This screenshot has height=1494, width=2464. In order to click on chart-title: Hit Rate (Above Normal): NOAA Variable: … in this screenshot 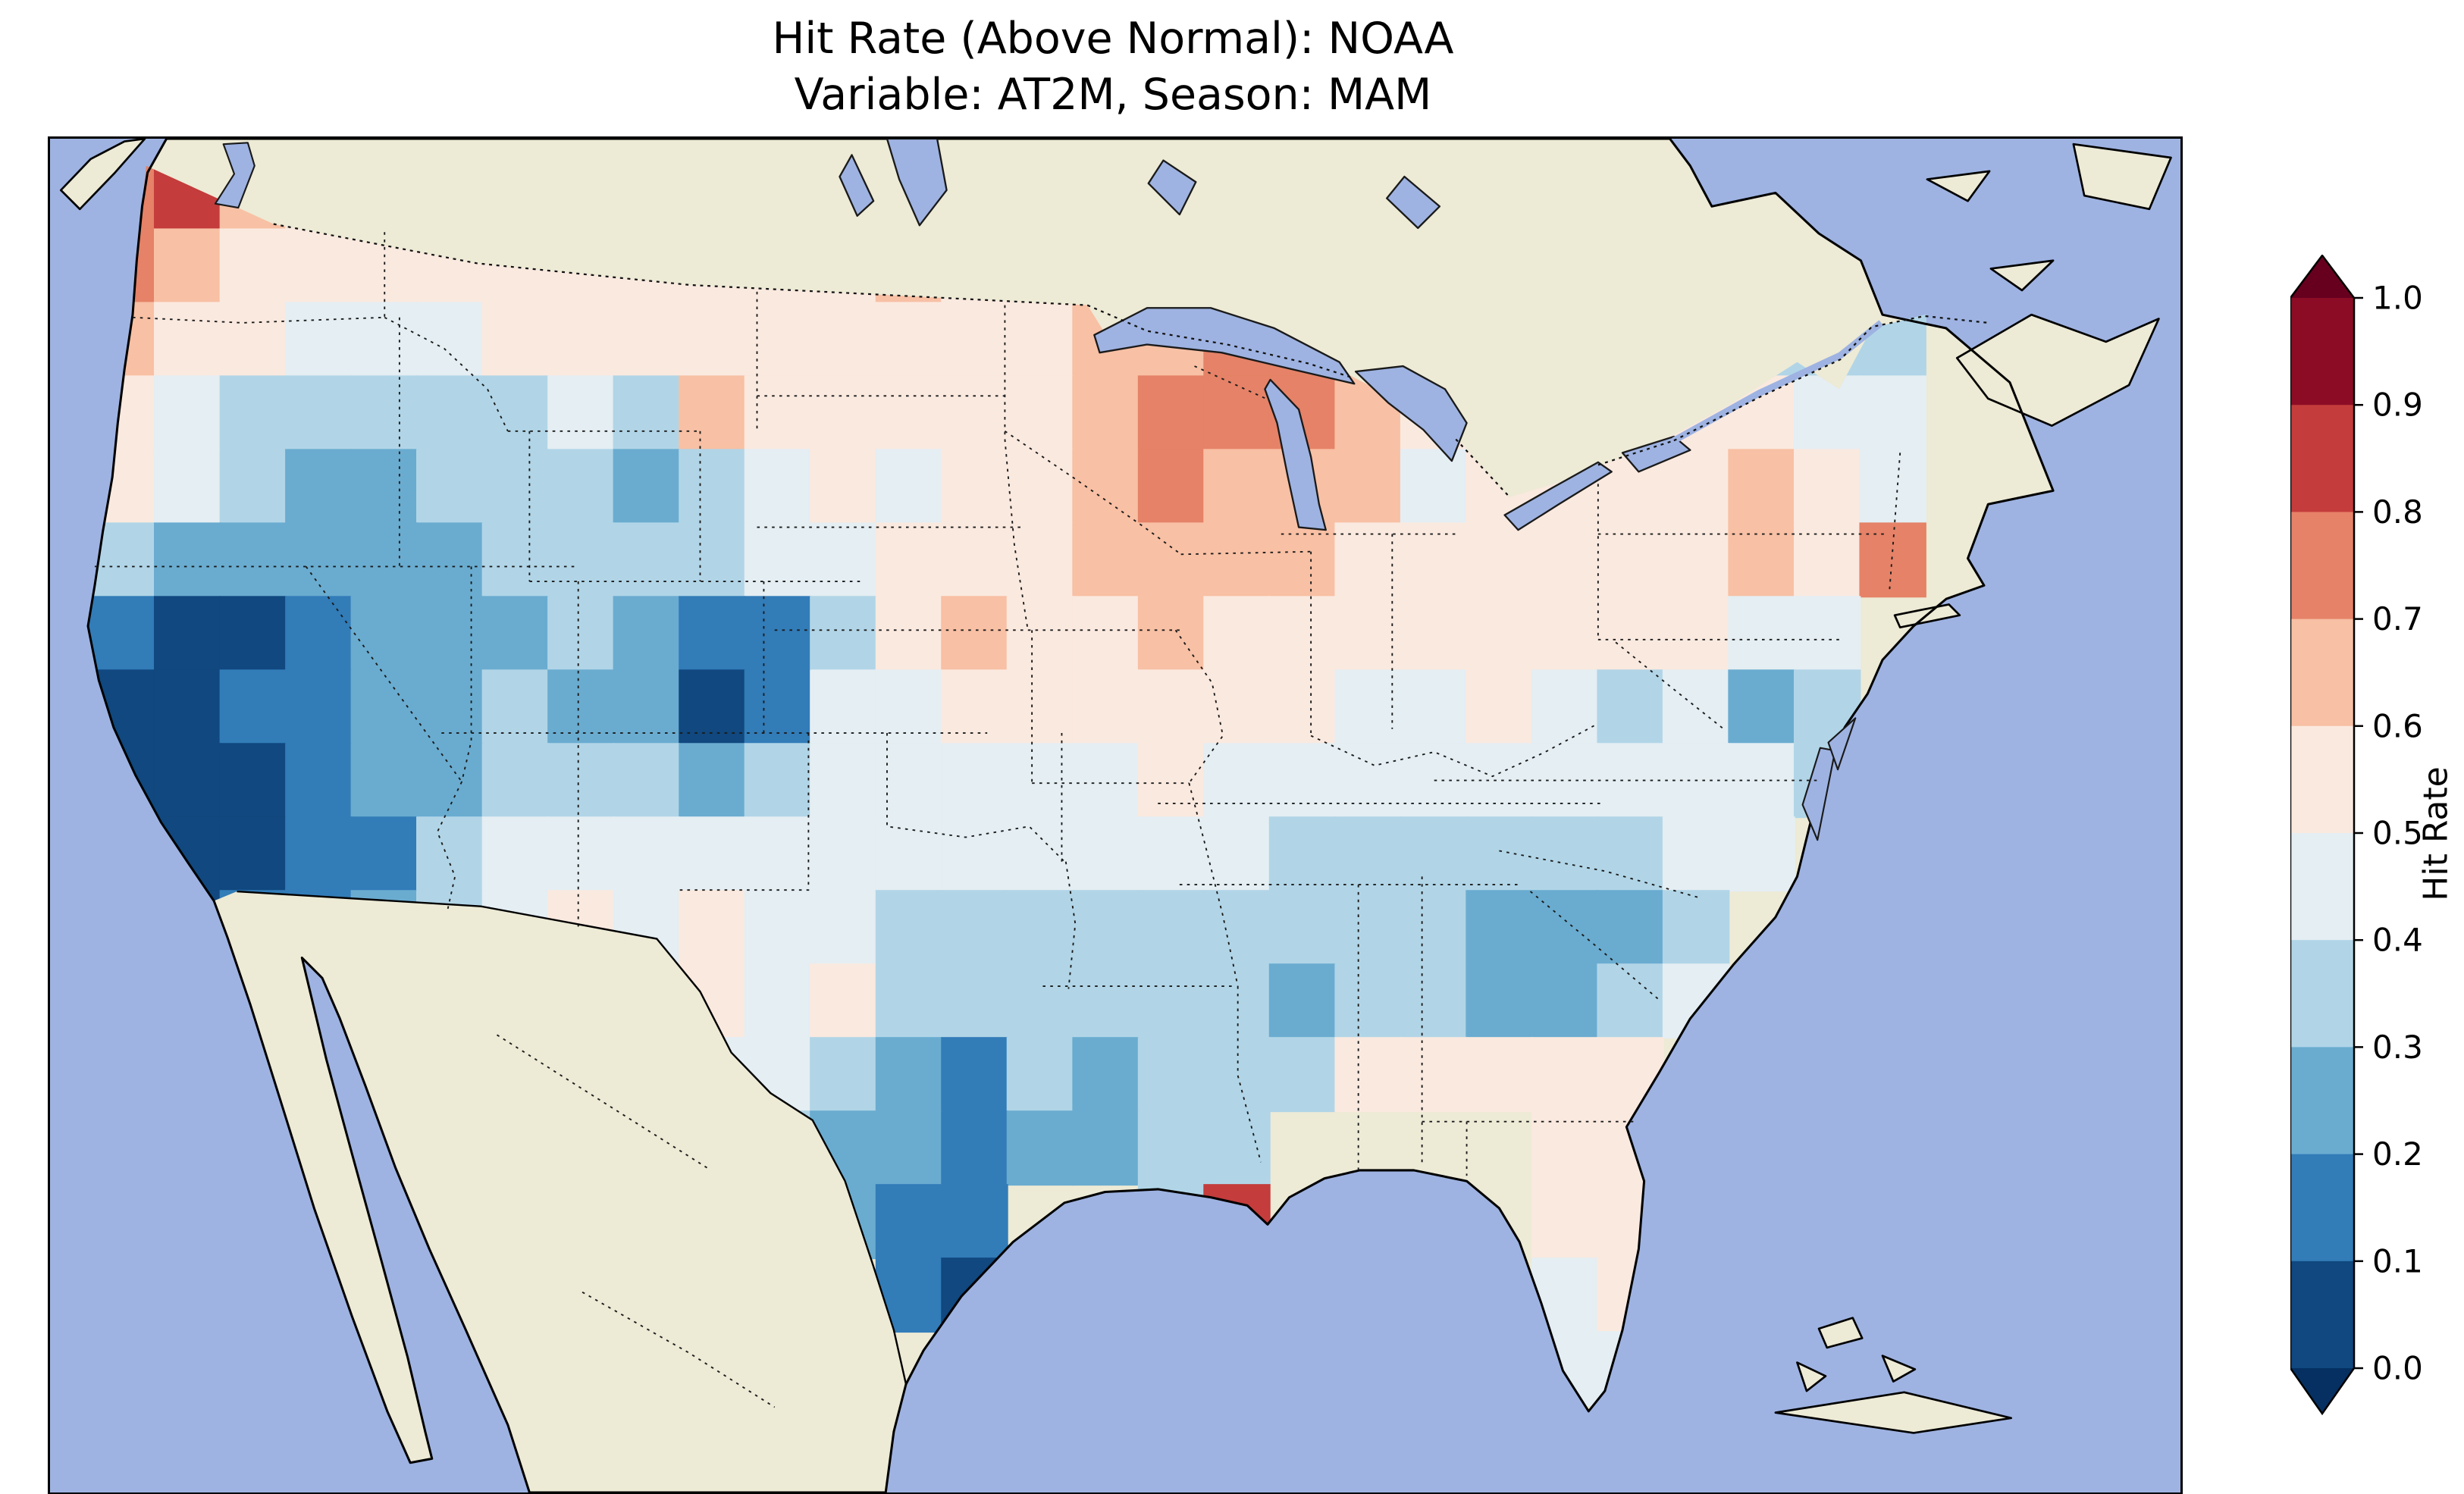, I will do `click(1113, 67)`.